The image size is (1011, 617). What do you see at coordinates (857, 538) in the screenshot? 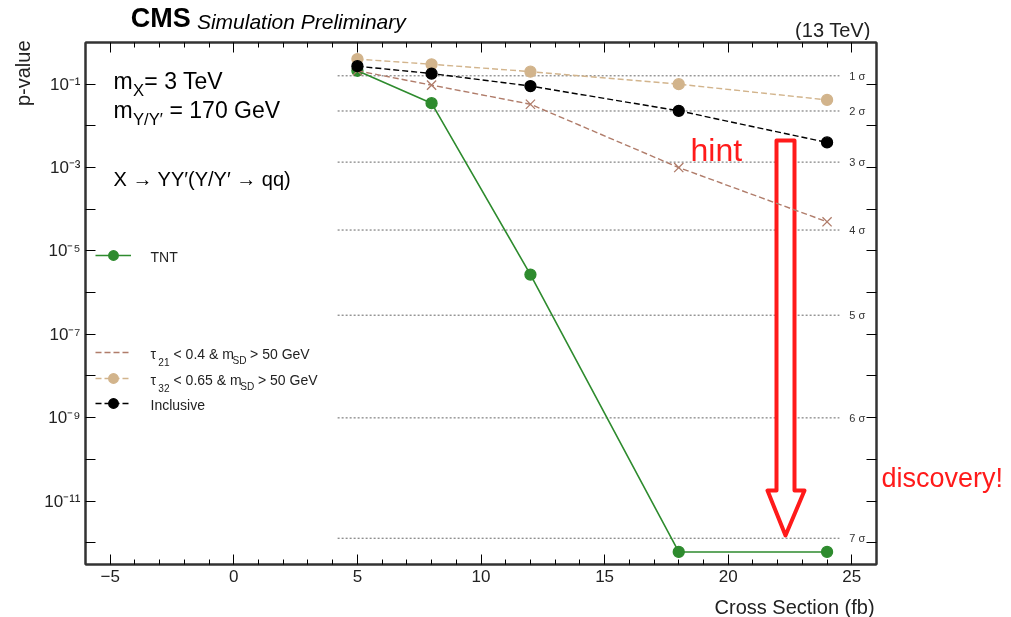
I see `ref-line-label: 7 σ` at bounding box center [857, 538].